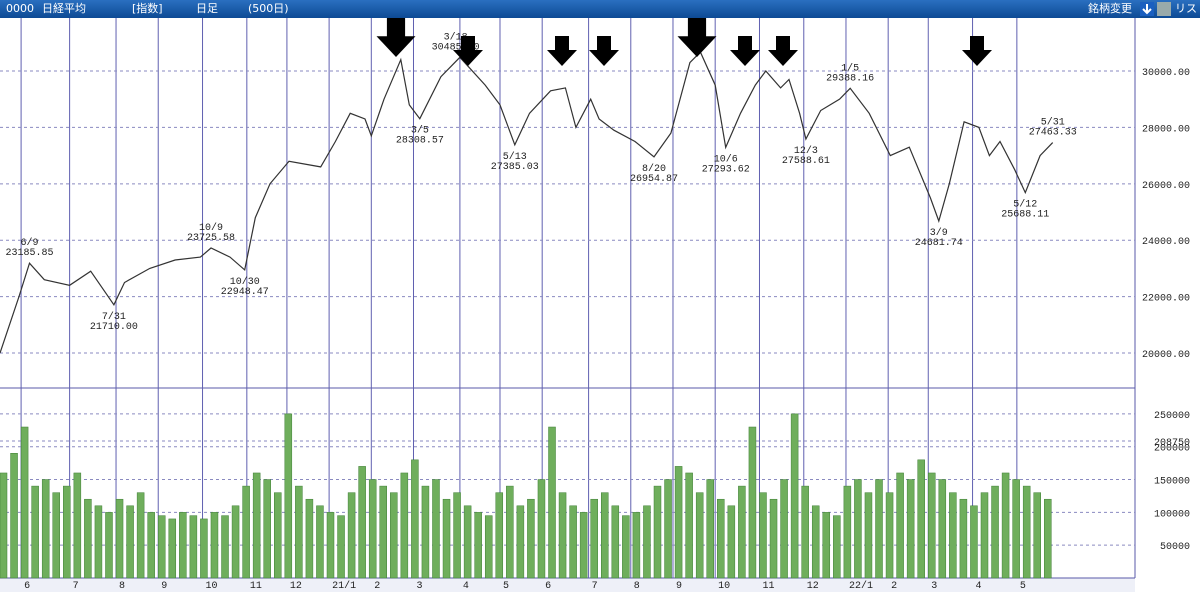 This screenshot has width=1200, height=596. What do you see at coordinates (806, 151) in the screenshot?
I see `annotation-date: 12/3` at bounding box center [806, 151].